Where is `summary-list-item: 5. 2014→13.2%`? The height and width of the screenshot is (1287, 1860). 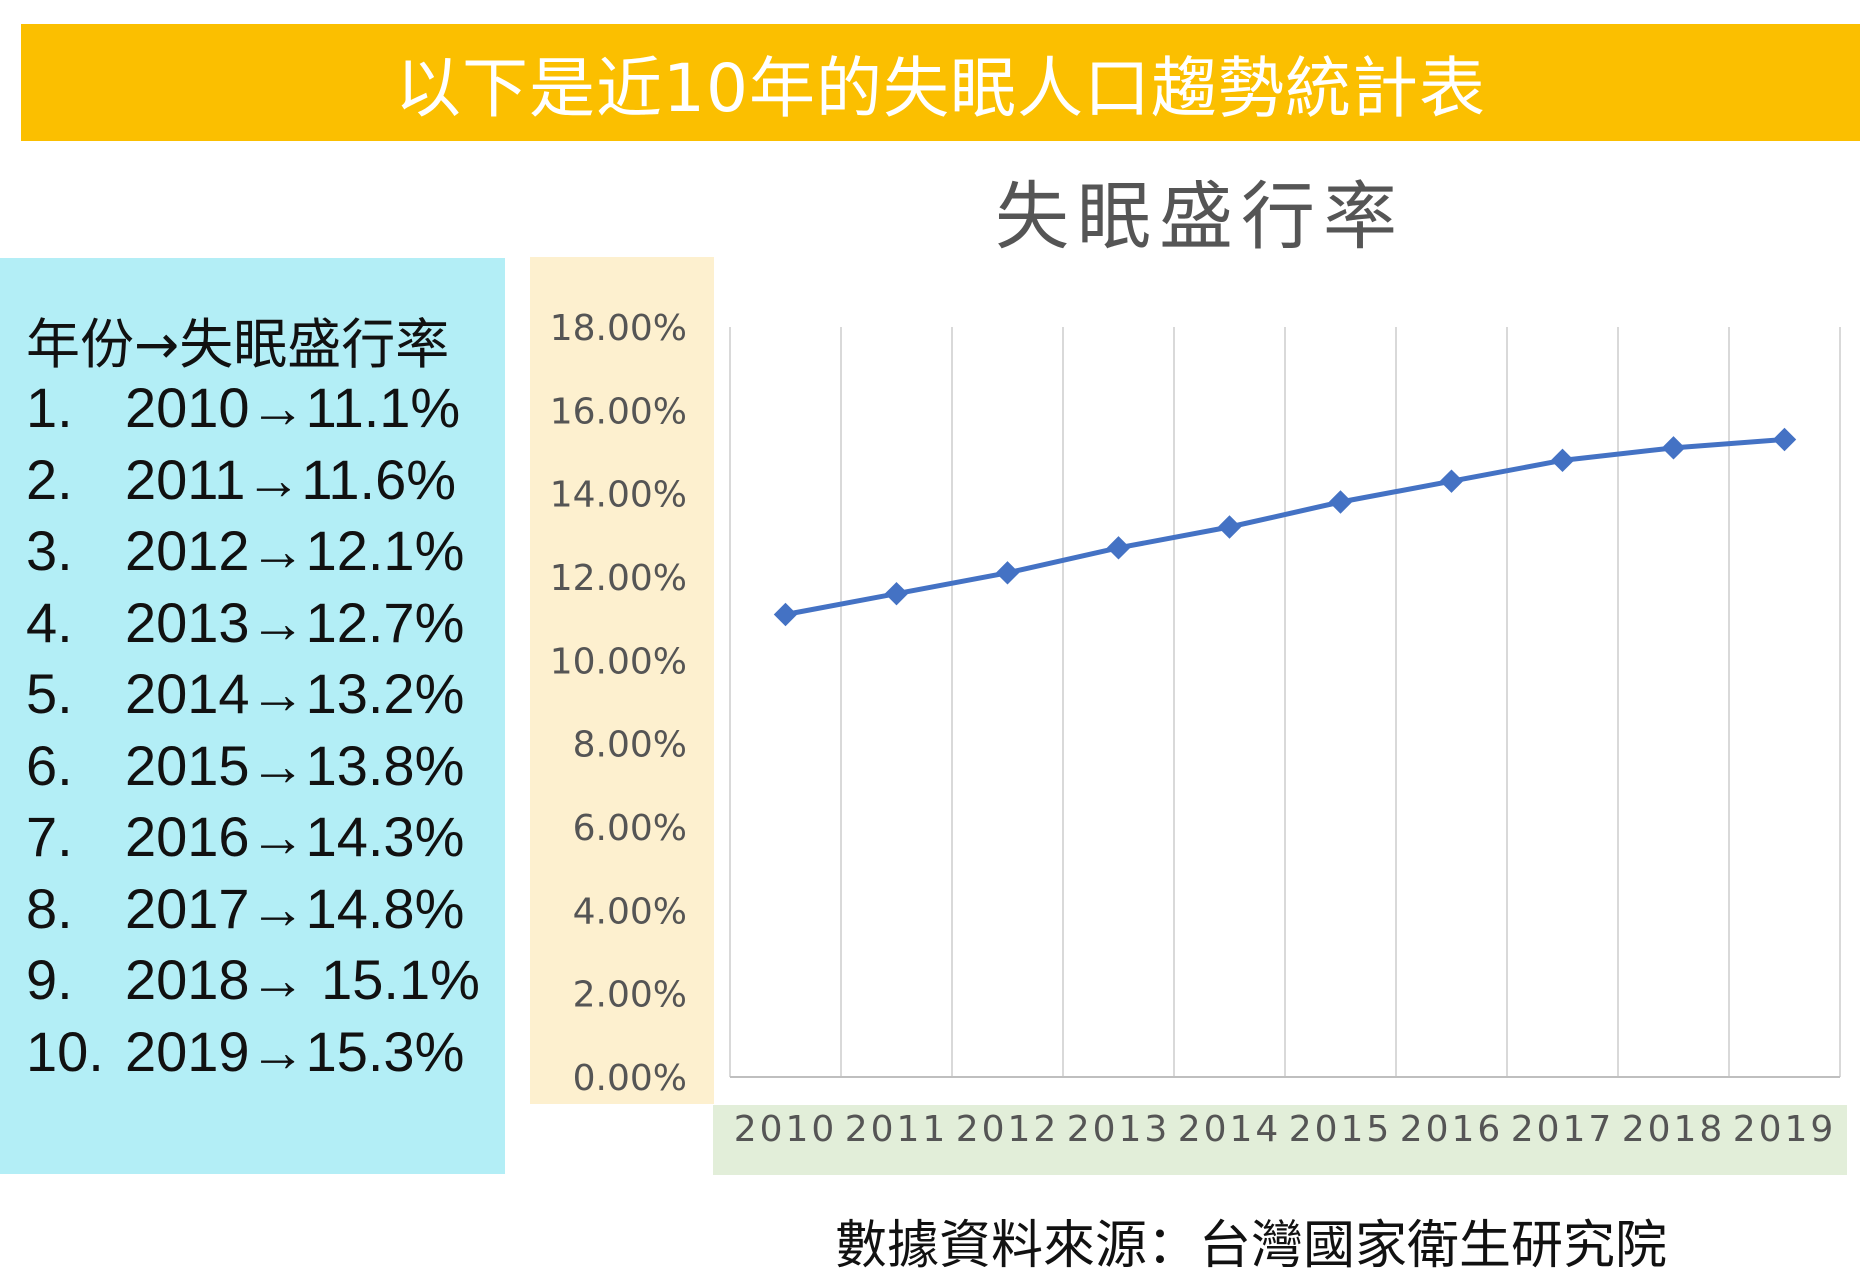 summary-list-item: 5. 2014→13.2% is located at coordinates (250, 694).